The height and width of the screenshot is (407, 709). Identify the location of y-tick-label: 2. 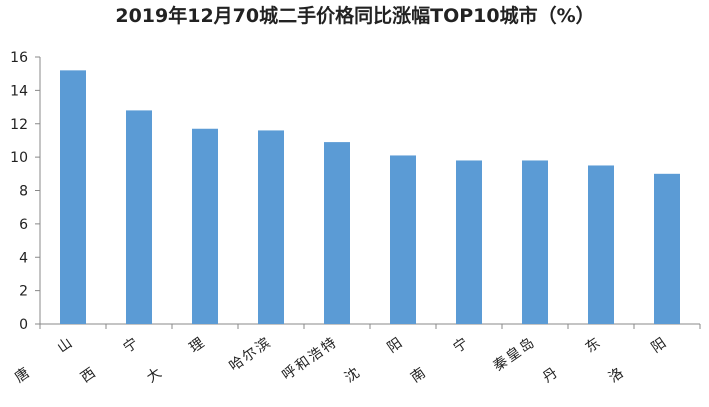
(23, 292).